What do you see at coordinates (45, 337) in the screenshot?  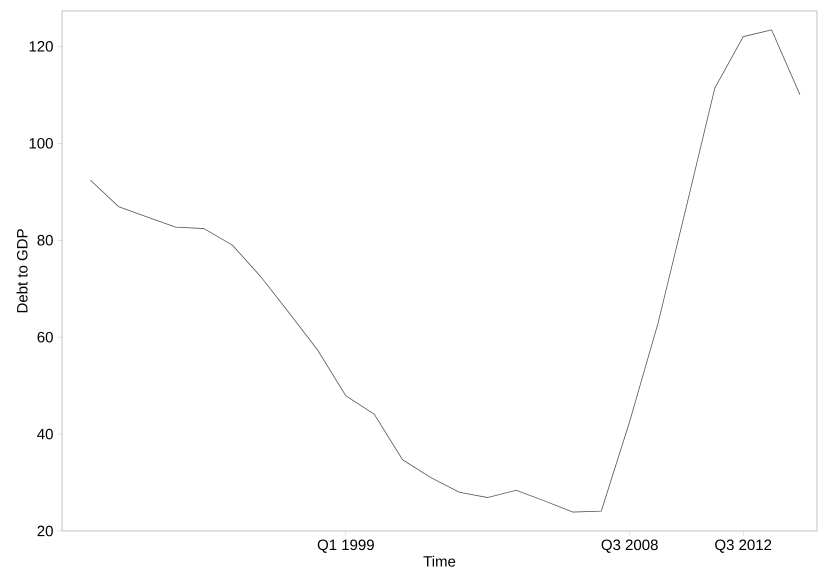 I see `y-tick-label: 60` at bounding box center [45, 337].